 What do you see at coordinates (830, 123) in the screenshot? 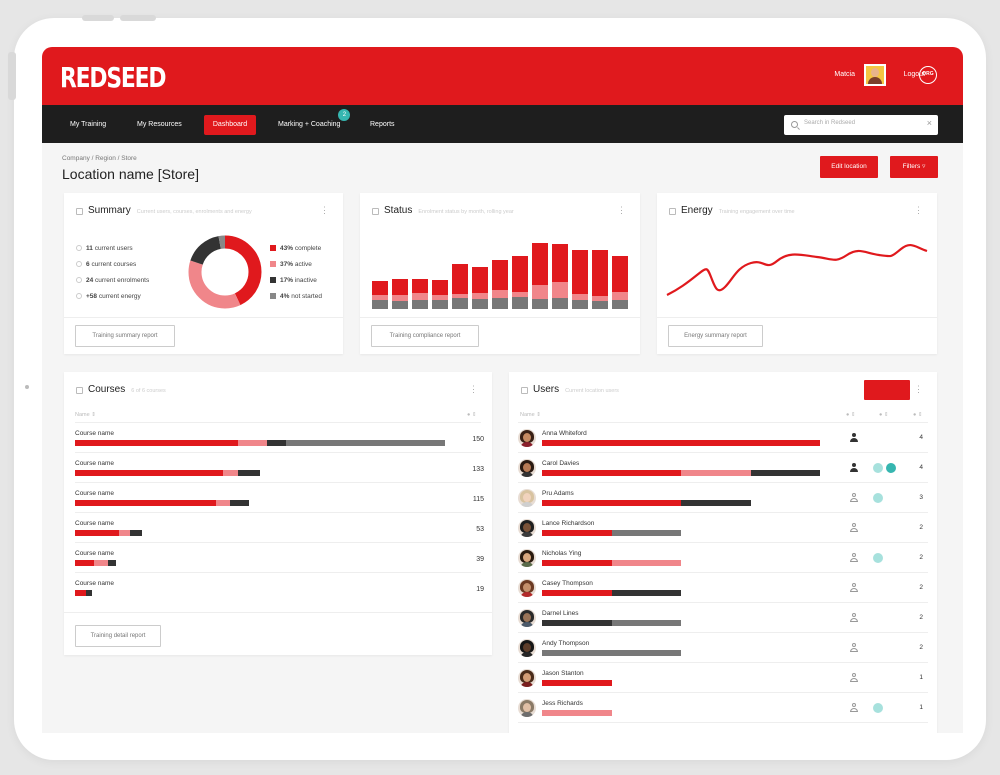
I see `search-input: Search in Redseed` at bounding box center [830, 123].